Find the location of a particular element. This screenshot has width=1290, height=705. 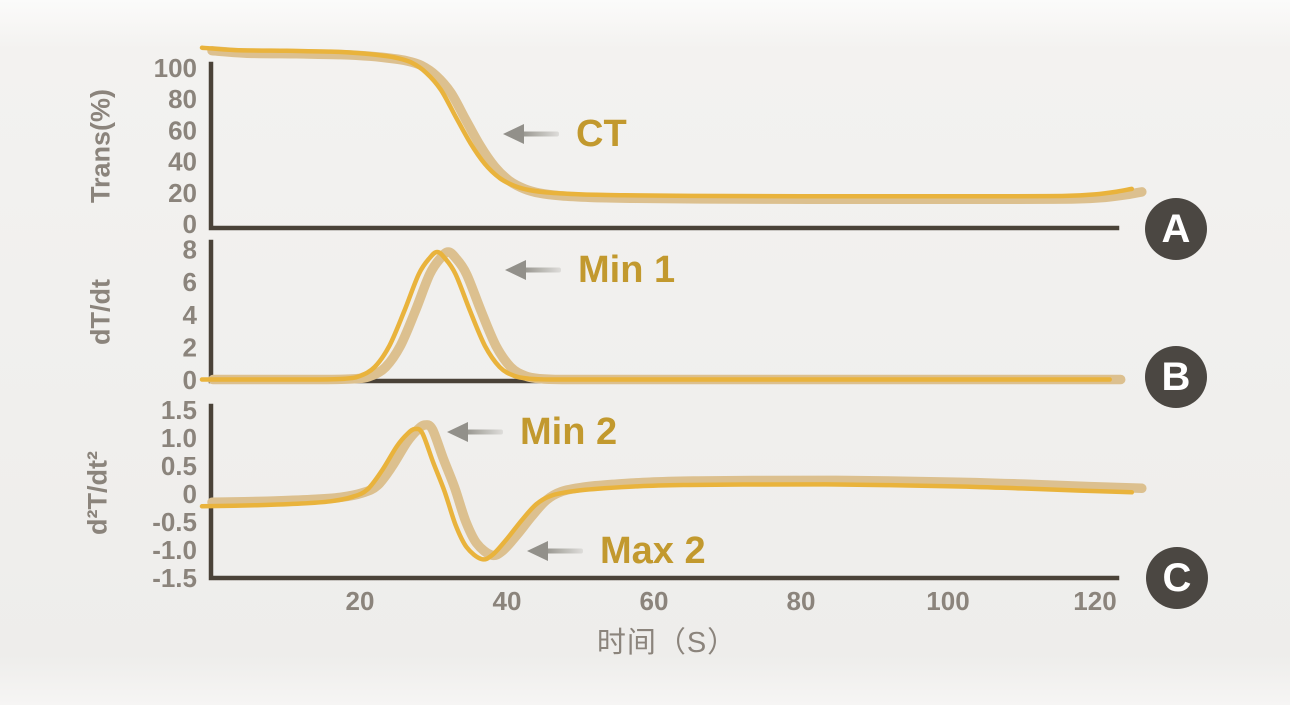

x-tick-label: 100 is located at coordinates (947, 601).